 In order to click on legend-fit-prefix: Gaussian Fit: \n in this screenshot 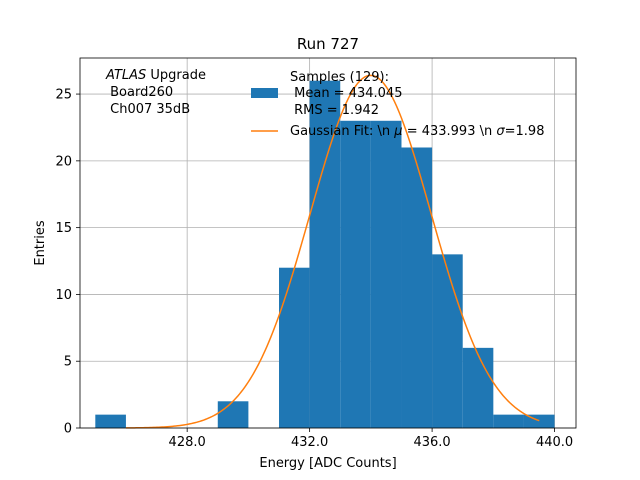, I will do `click(342, 131)`.